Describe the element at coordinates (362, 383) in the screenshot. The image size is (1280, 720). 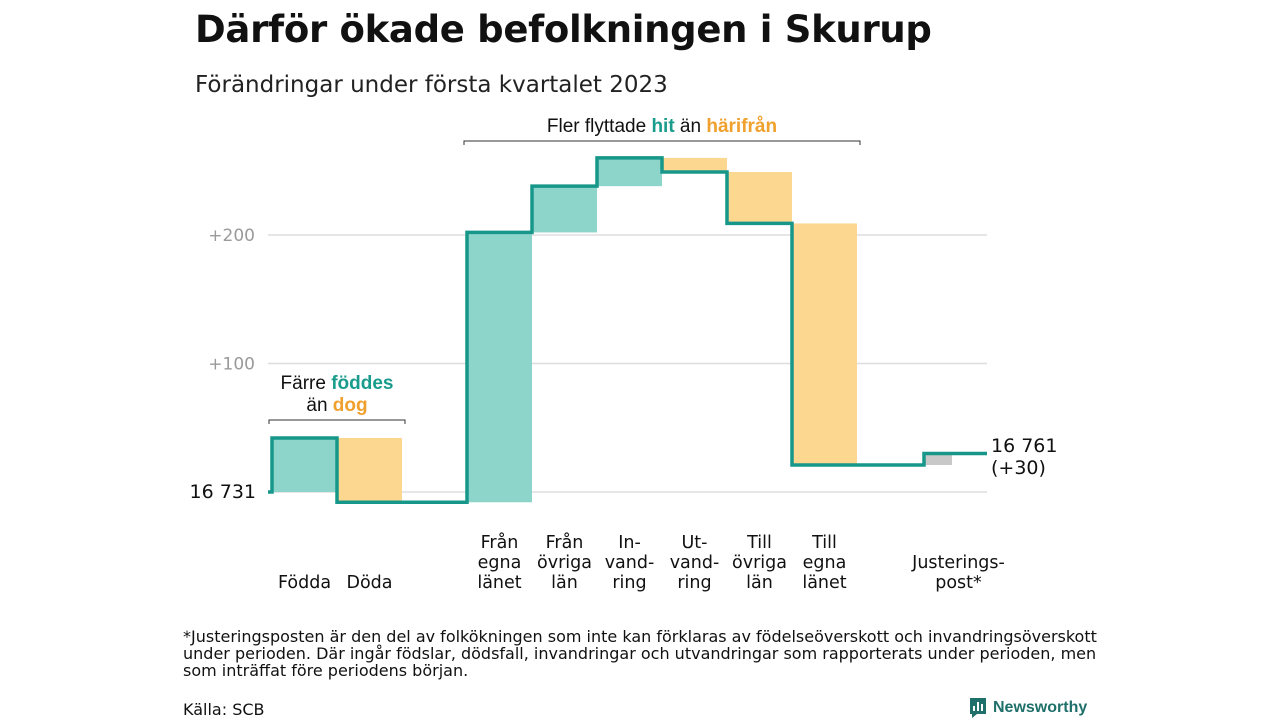
I see `annotation-segment: föddes` at that location.